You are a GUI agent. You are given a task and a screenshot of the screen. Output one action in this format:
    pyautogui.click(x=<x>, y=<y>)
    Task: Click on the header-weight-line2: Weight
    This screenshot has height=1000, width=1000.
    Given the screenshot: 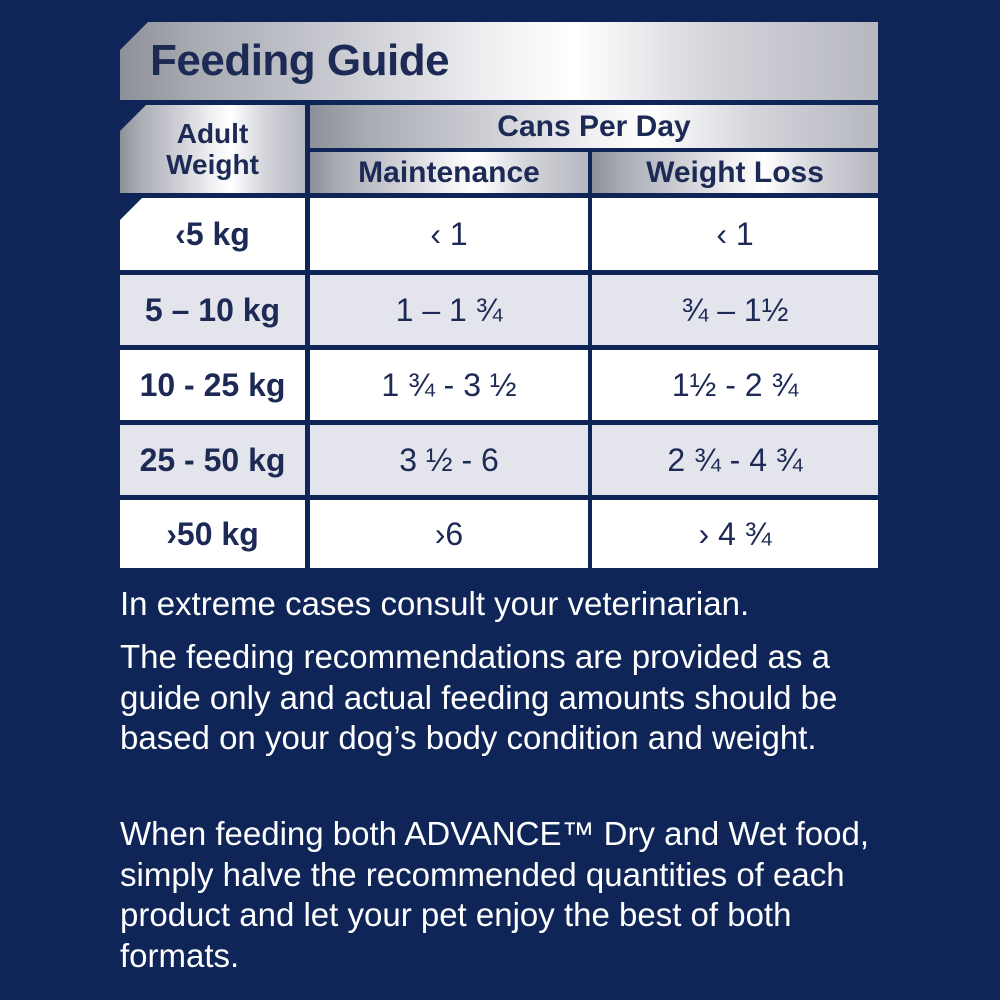 What is the action you would take?
    pyautogui.click(x=212, y=164)
    